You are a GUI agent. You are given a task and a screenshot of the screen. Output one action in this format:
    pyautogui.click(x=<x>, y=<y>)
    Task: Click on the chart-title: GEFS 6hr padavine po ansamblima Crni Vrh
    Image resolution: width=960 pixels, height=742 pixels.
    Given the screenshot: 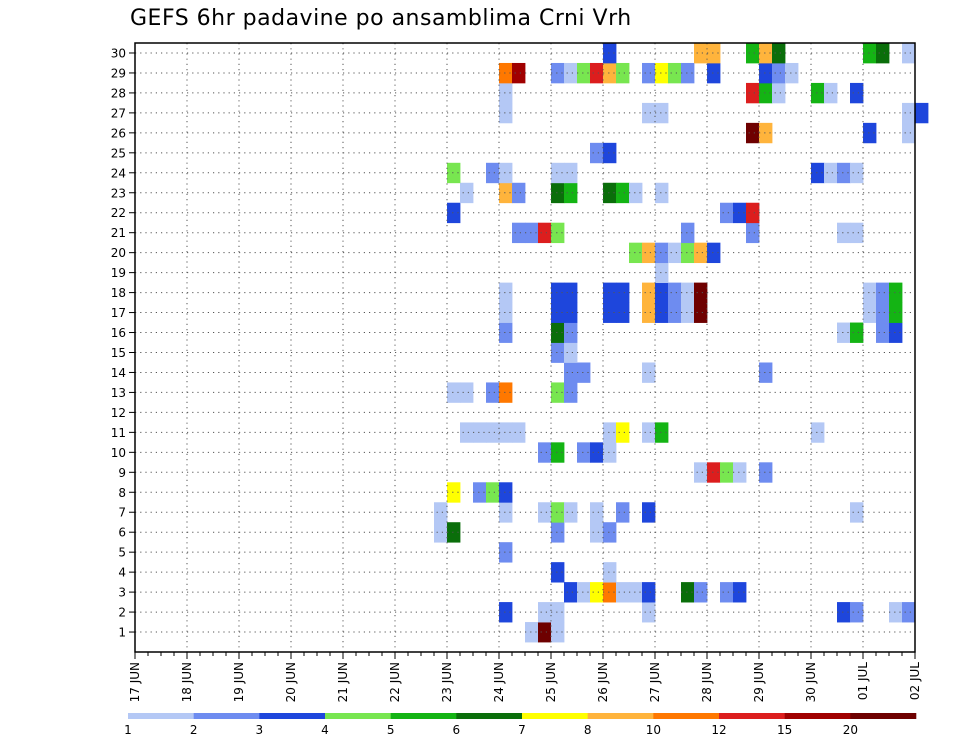 What is the action you would take?
    pyautogui.click(x=381, y=18)
    